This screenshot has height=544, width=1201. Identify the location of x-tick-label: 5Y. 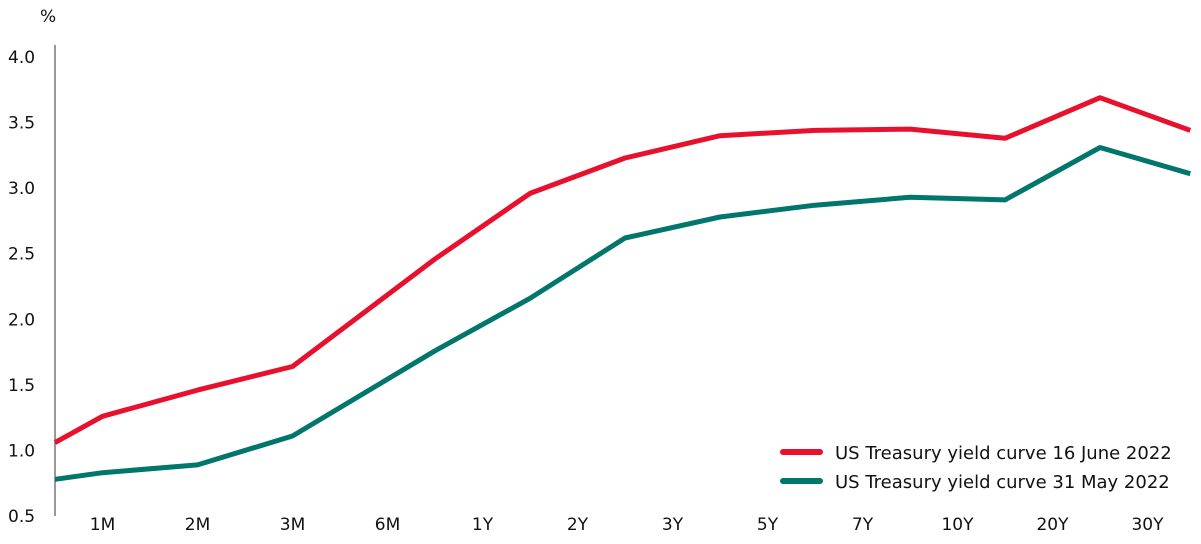
(768, 525).